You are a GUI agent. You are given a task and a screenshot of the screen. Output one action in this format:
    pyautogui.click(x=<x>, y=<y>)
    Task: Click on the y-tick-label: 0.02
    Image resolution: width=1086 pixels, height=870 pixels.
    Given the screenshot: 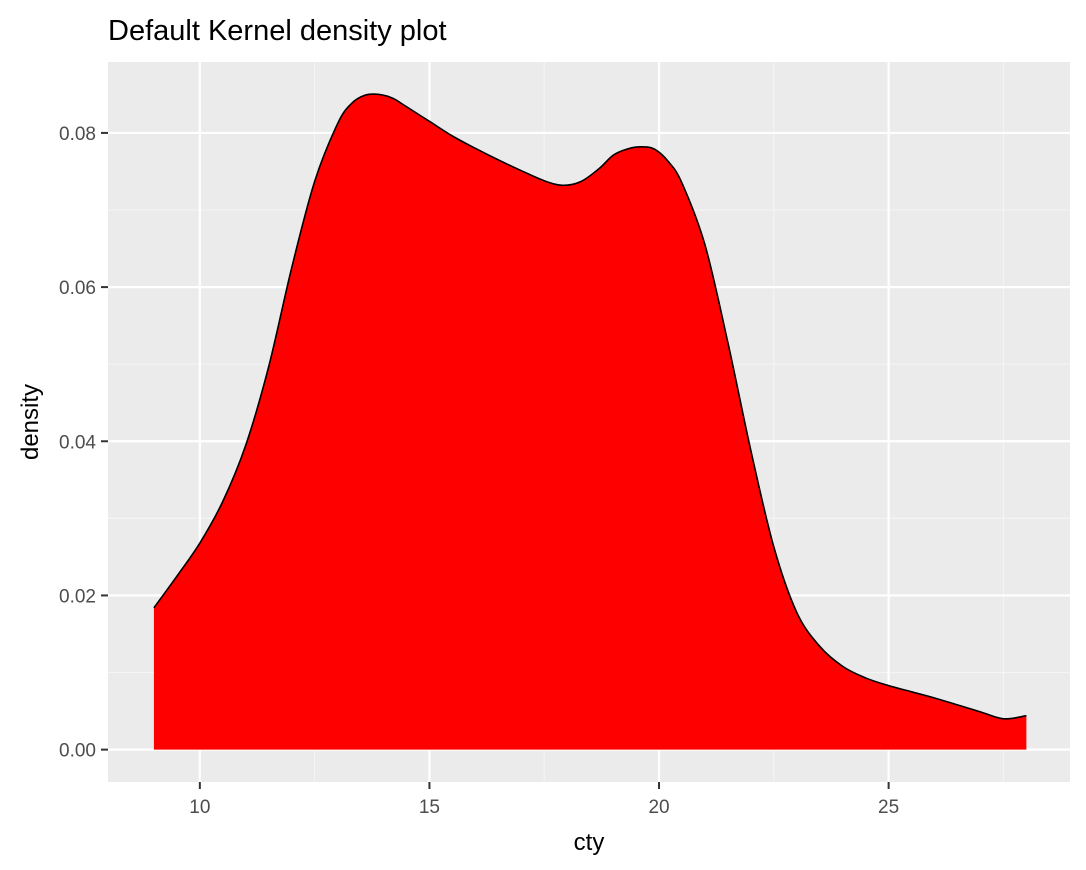 What is the action you would take?
    pyautogui.click(x=77, y=596)
    